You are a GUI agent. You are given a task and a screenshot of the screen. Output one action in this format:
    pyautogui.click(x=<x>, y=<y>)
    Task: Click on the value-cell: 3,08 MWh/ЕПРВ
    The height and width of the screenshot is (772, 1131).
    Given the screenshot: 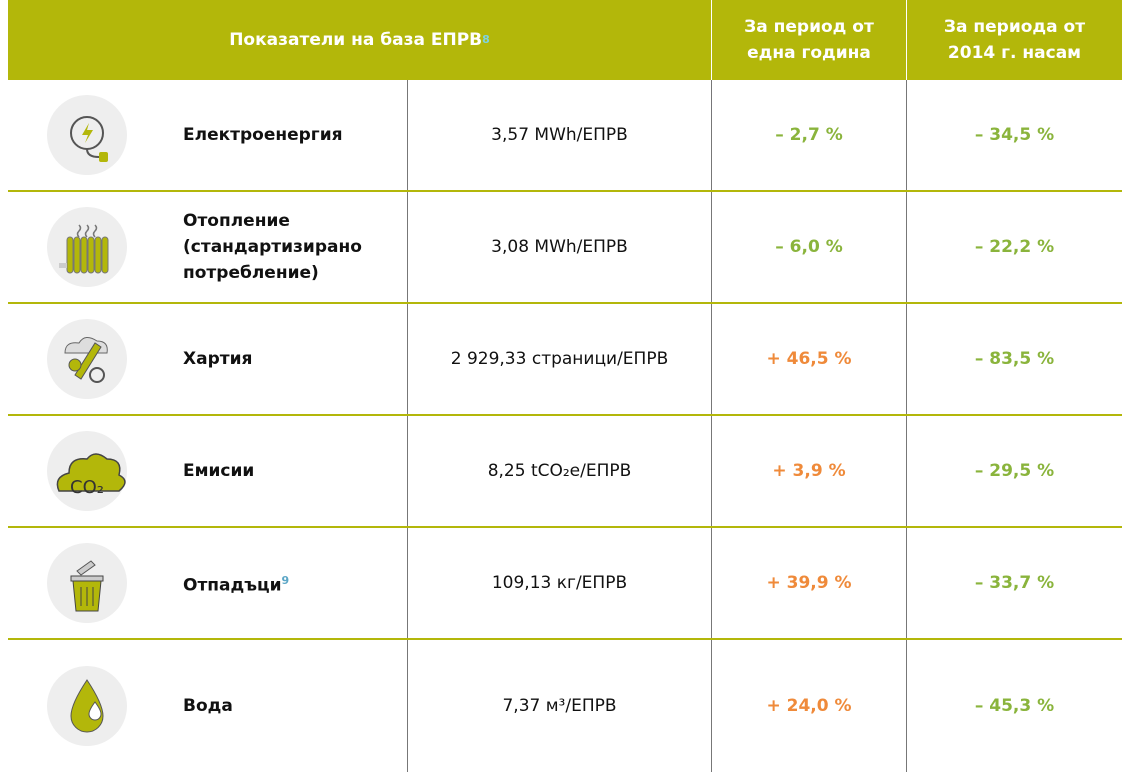 What is the action you would take?
    pyautogui.click(x=560, y=247)
    